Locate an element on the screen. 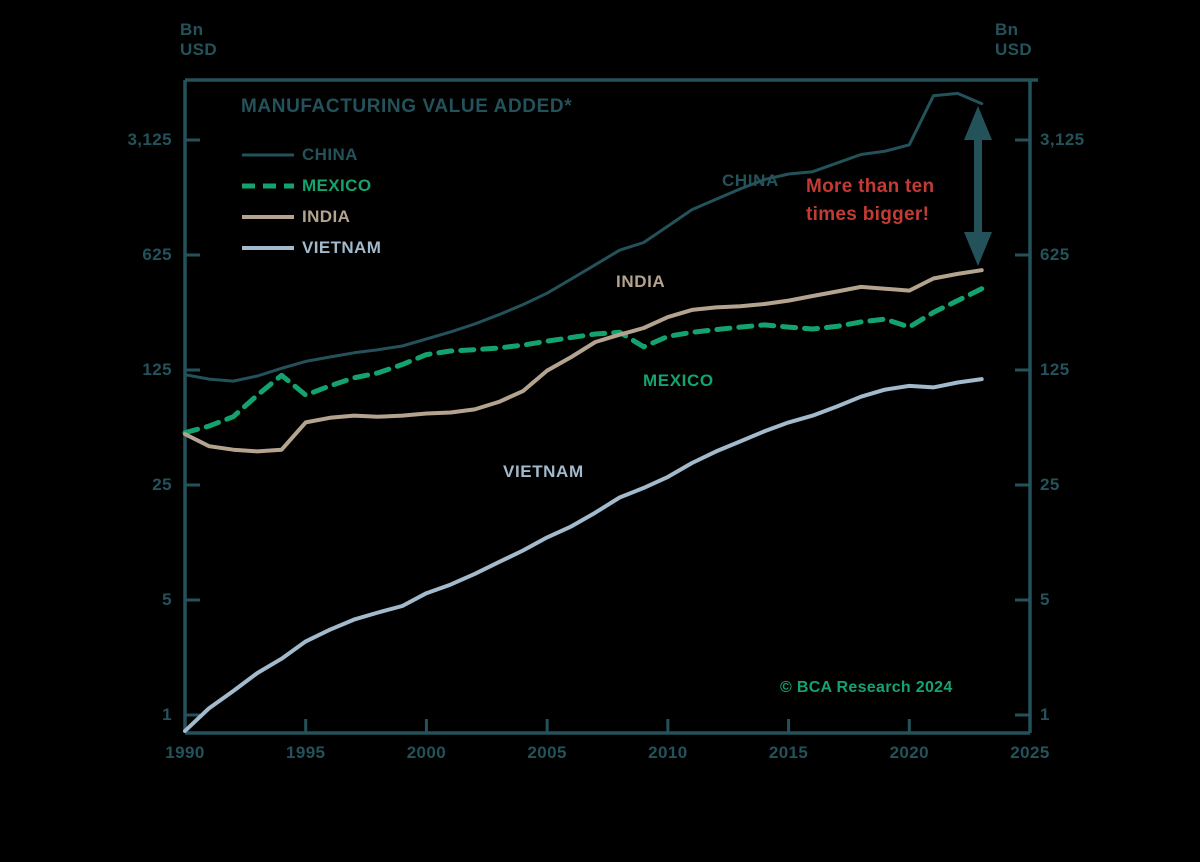 The width and height of the screenshot is (1200, 862). y-tick-label-left: 125 is located at coordinates (157, 369).